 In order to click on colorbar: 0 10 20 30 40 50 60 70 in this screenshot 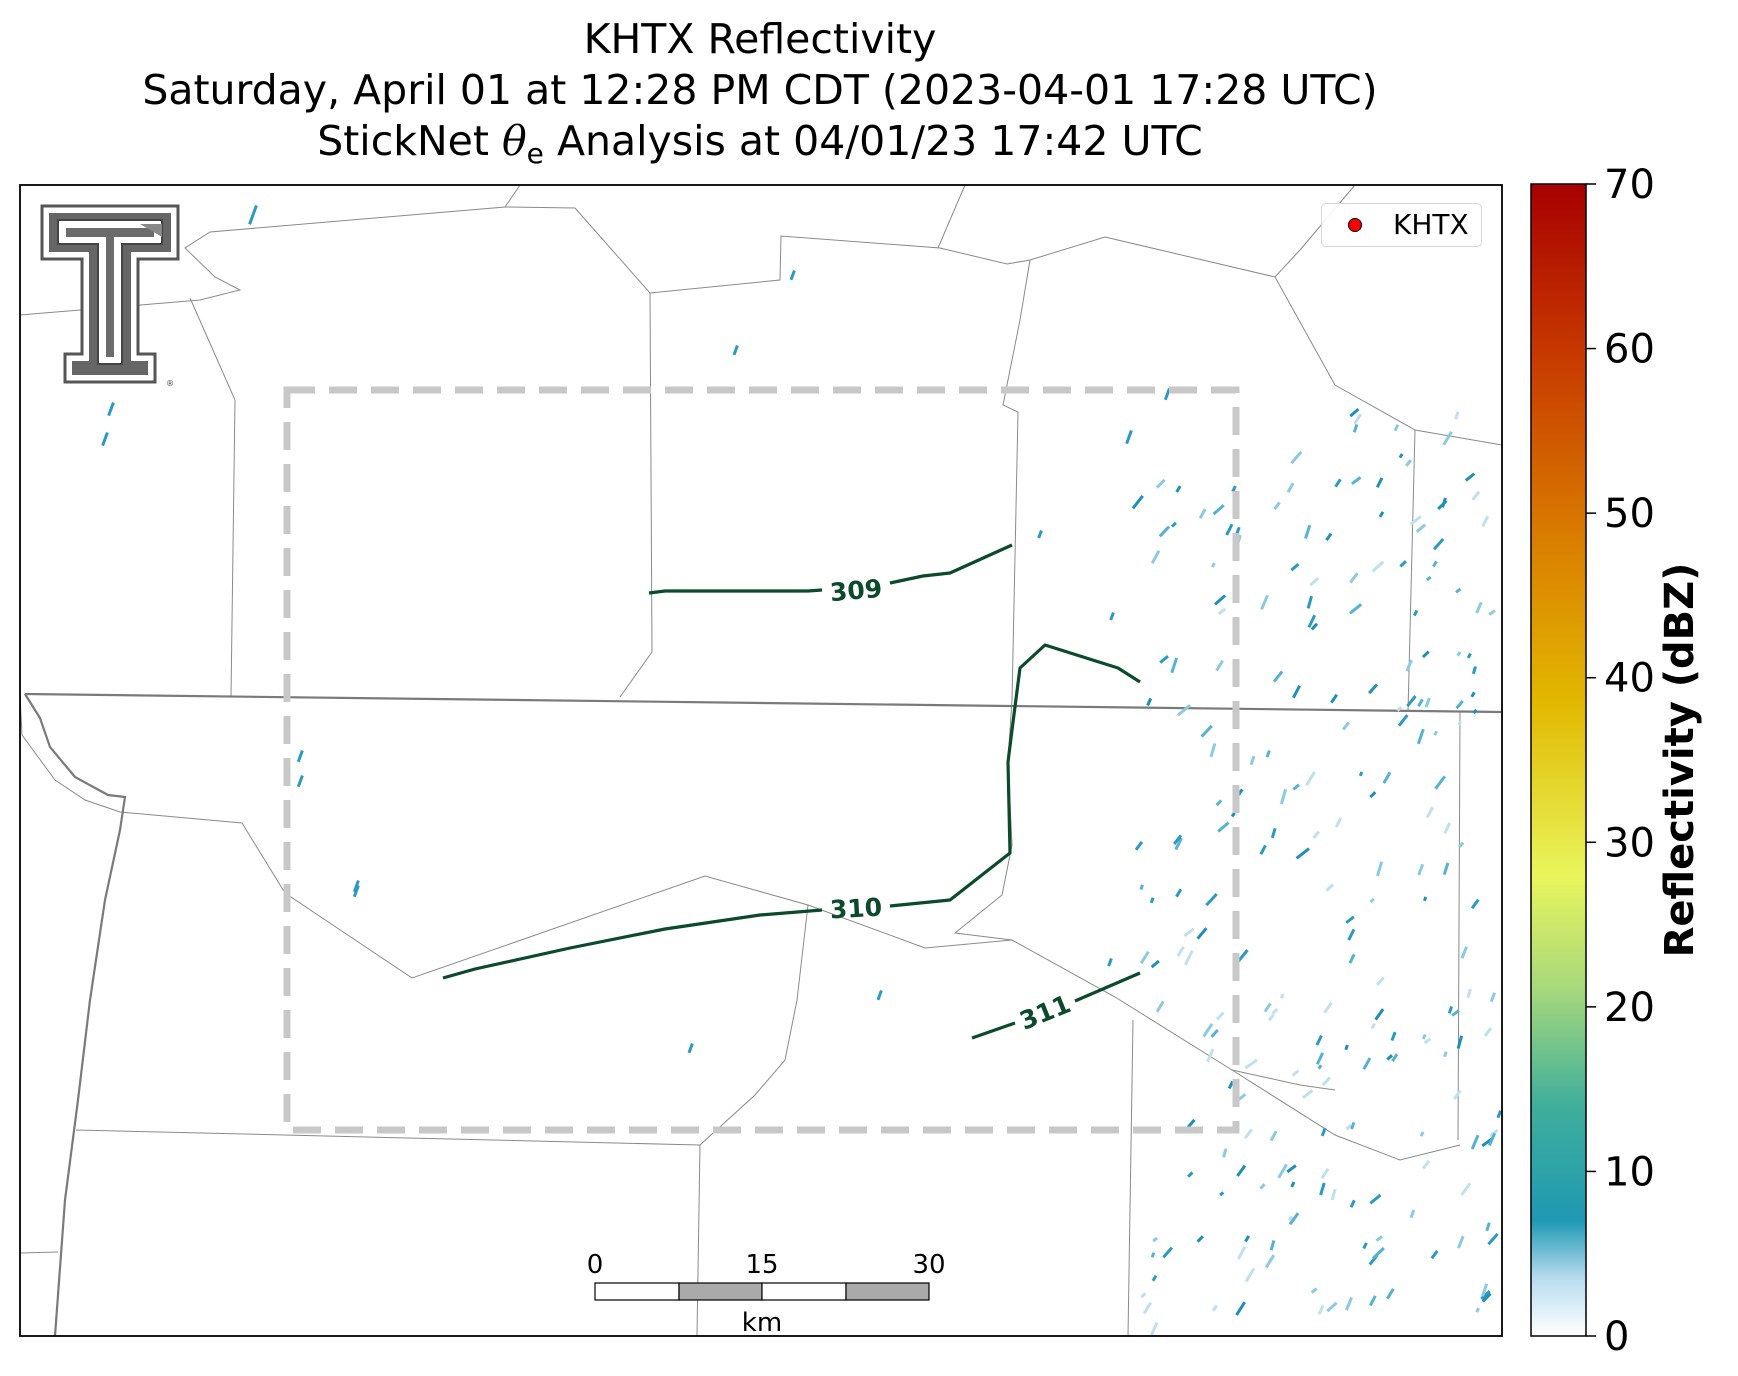, I will do `click(1592, 761)`.